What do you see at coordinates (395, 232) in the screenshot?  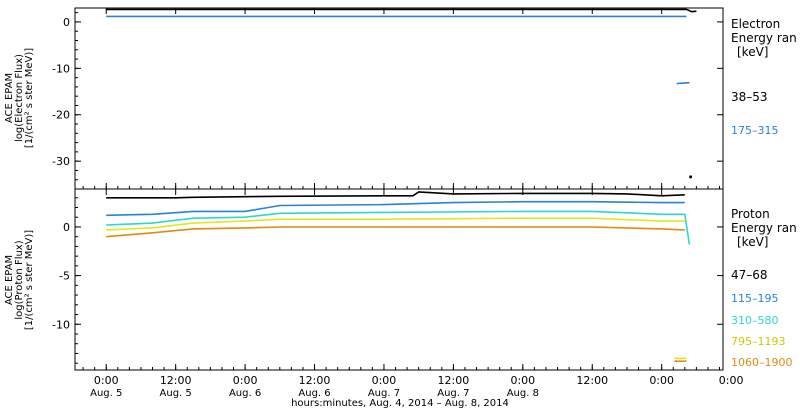 I see `proton-series-4-line` at bounding box center [395, 232].